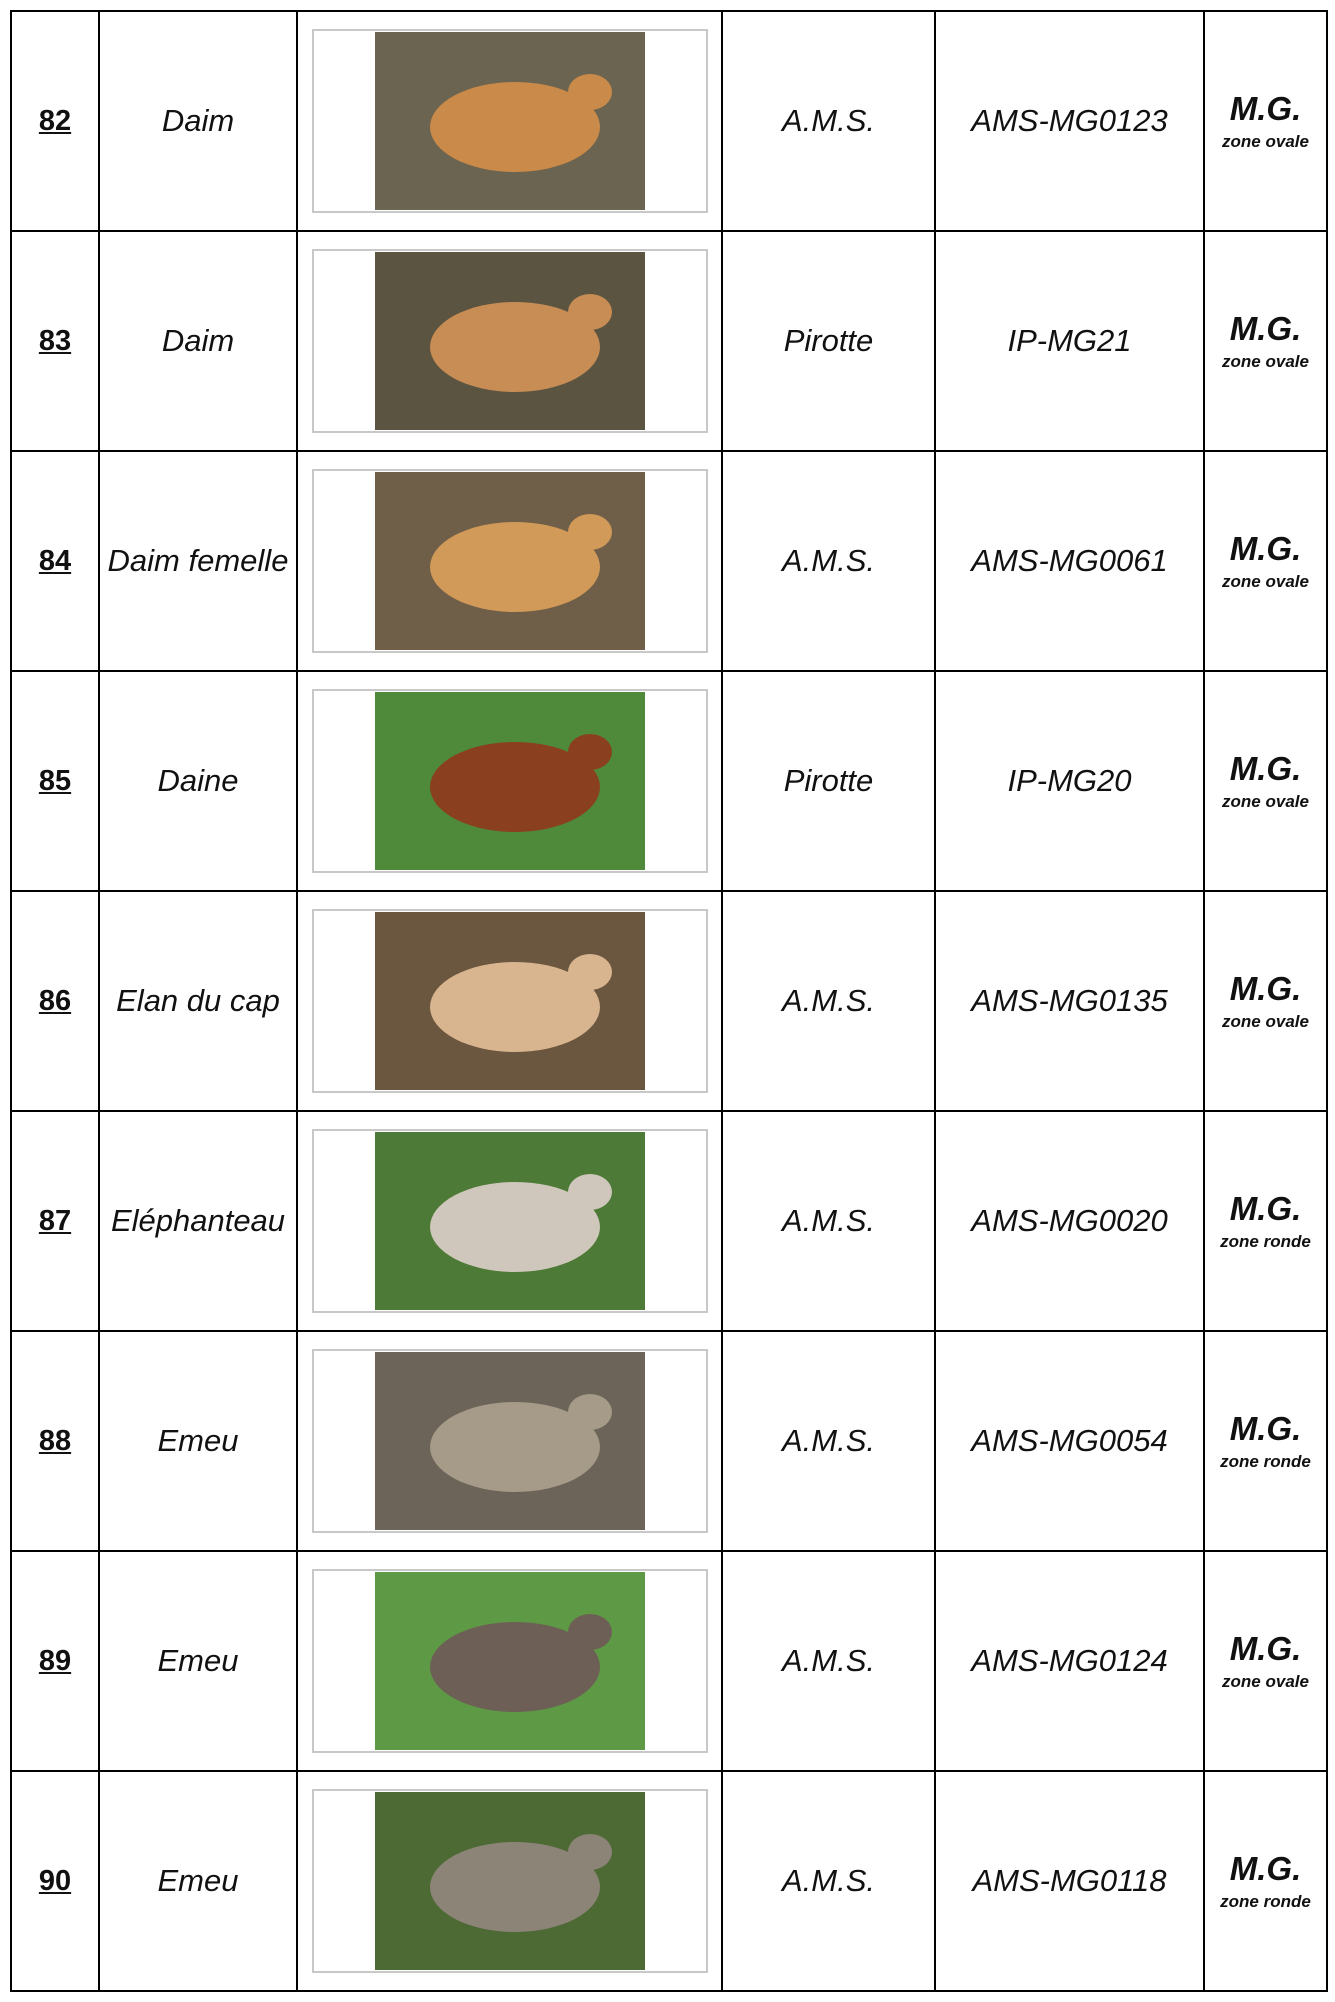 Image resolution: width=1335 pixels, height=2002 pixels. Describe the element at coordinates (55, 1441) in the screenshot. I see `row-number: 88` at that location.